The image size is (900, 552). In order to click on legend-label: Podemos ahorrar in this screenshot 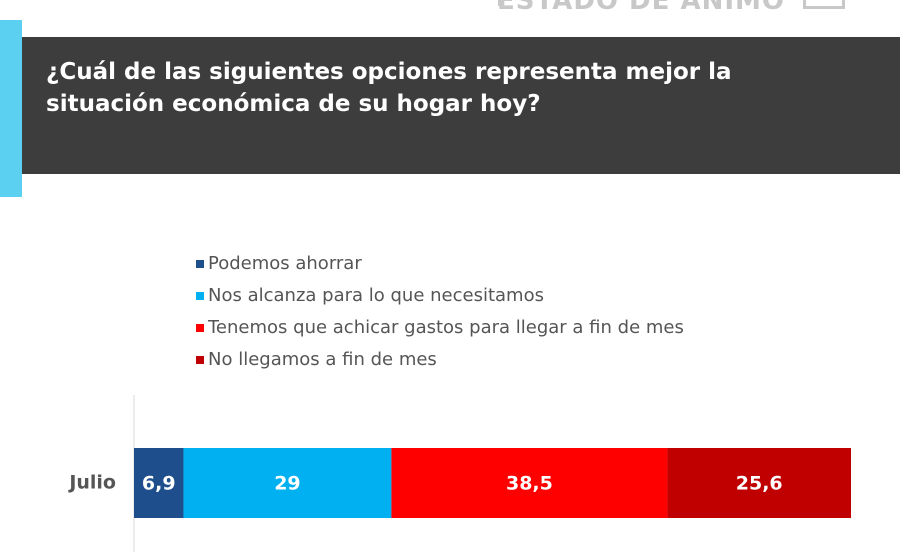, I will do `click(285, 263)`.